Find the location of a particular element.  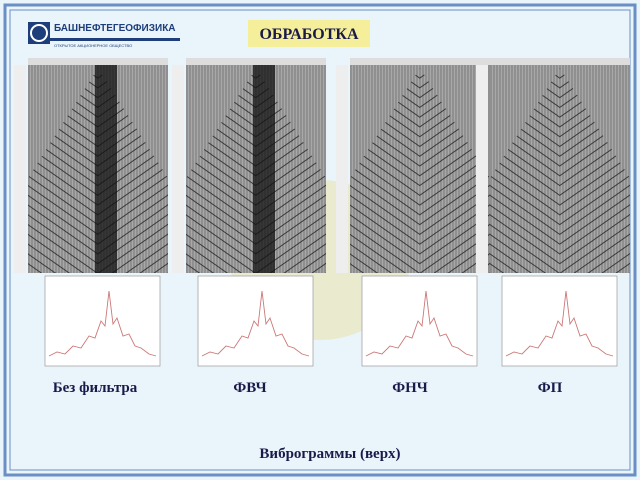

panel-label: ФВЧ is located at coordinates (249, 388).